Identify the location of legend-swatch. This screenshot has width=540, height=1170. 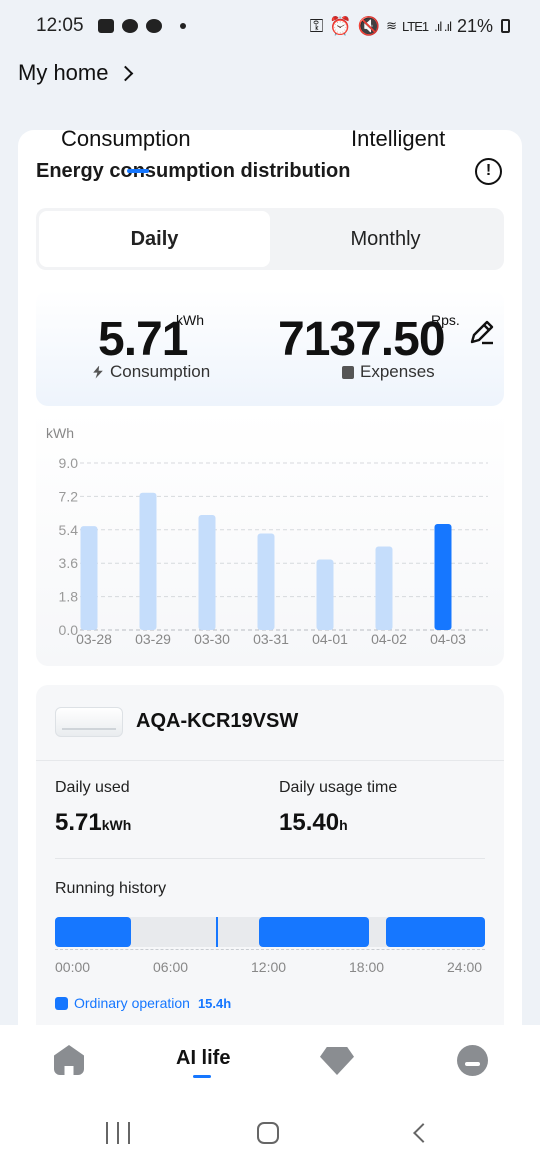
(61, 1003).